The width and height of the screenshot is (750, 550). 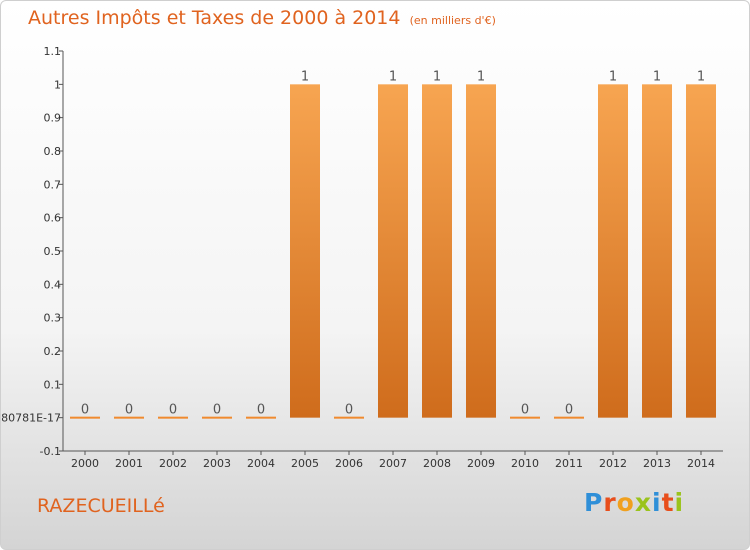 I want to click on x-tick-label: 2002, so click(x=173, y=463).